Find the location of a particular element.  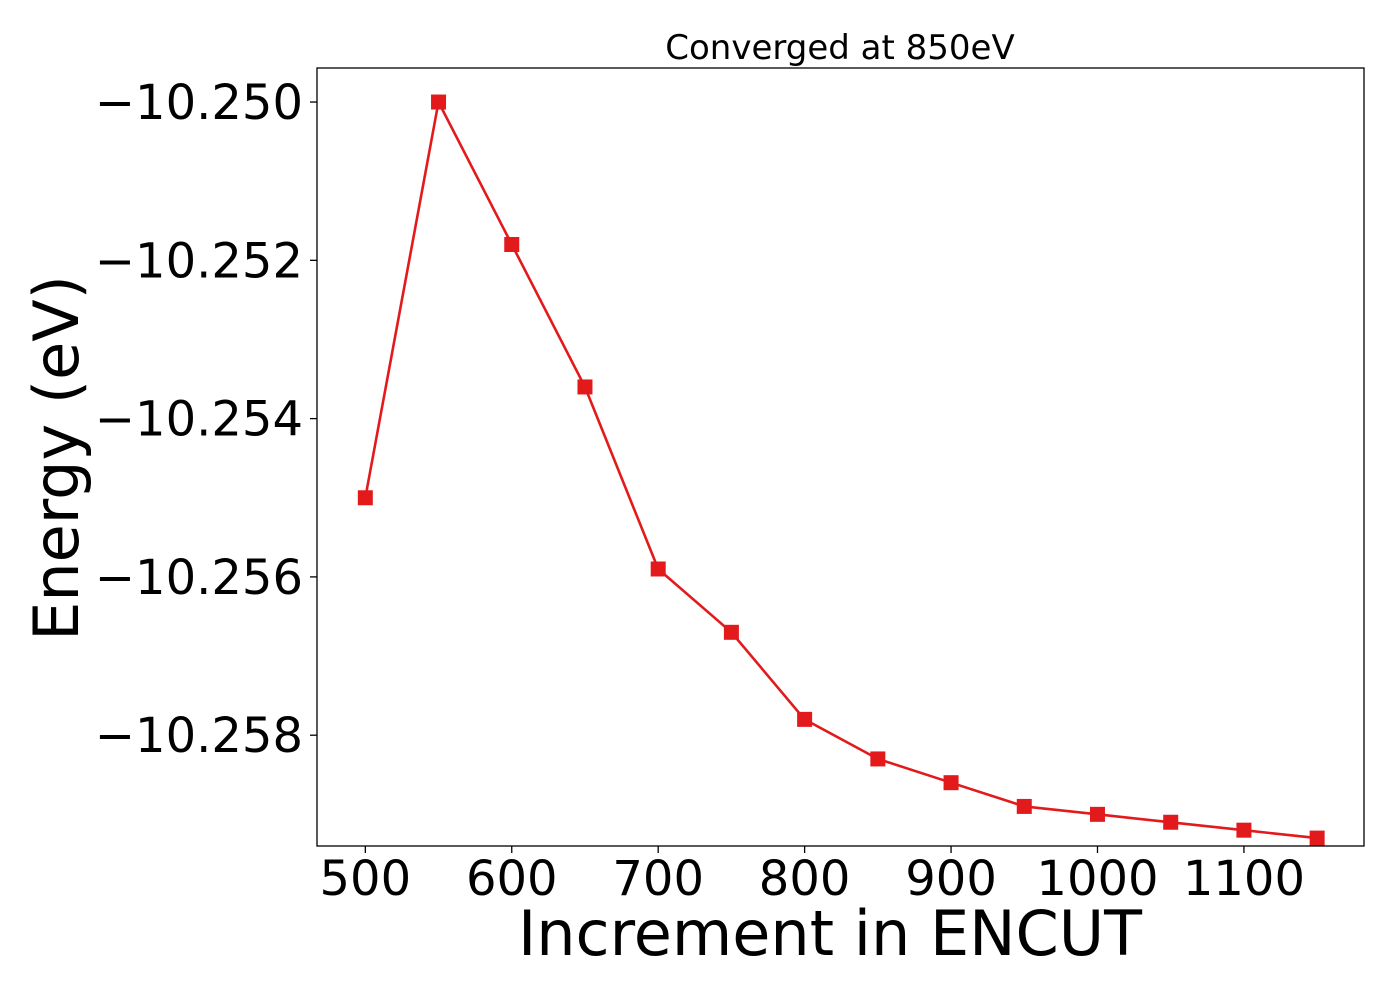

y-tick-label: −10.256 is located at coordinates (199, 578).